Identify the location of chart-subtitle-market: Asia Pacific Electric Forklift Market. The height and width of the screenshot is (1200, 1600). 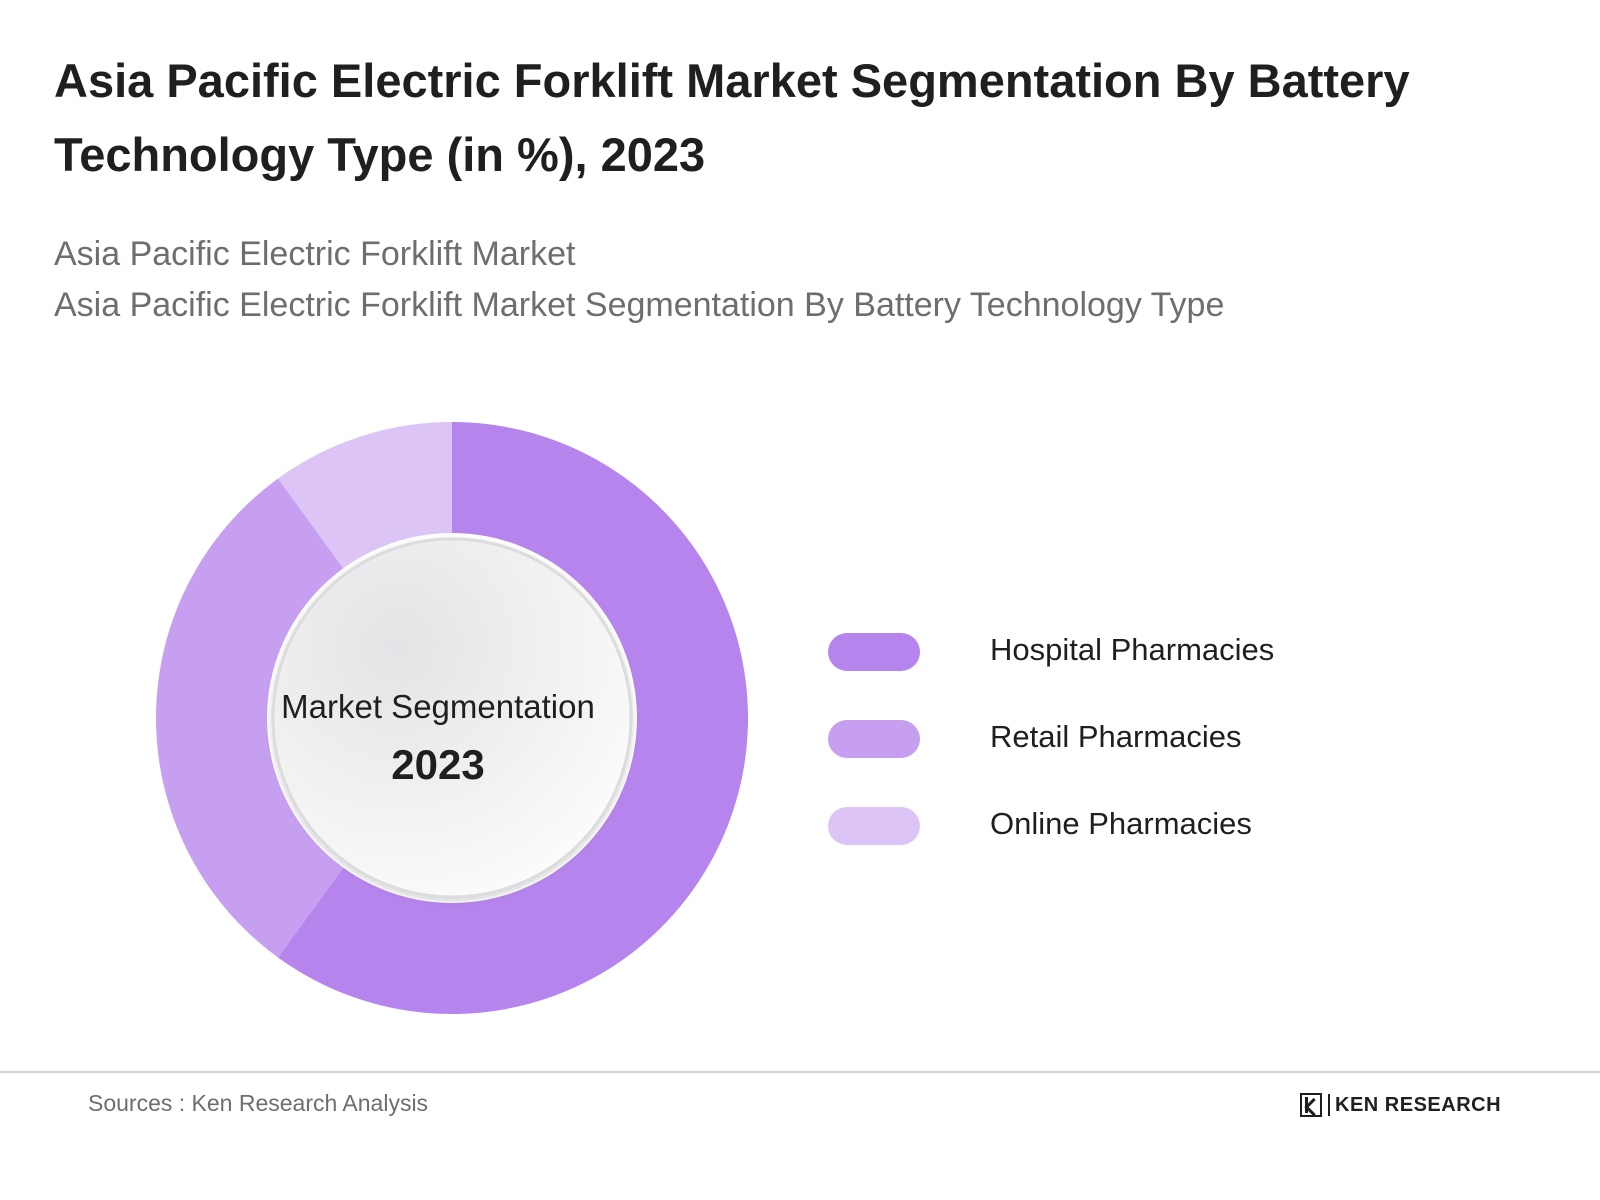
(315, 254).